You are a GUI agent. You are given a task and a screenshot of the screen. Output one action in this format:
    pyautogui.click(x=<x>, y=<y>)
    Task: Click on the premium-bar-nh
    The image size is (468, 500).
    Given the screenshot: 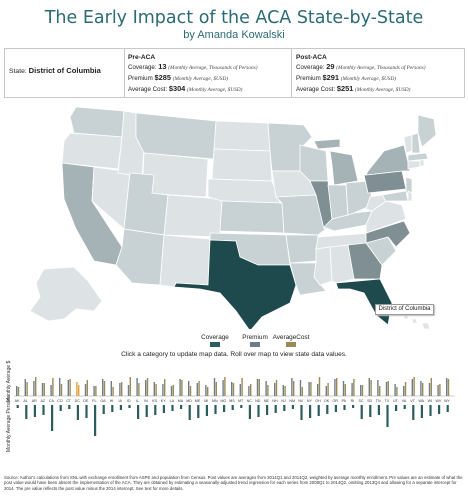 What is the action you would take?
    pyautogui.click(x=275, y=389)
    